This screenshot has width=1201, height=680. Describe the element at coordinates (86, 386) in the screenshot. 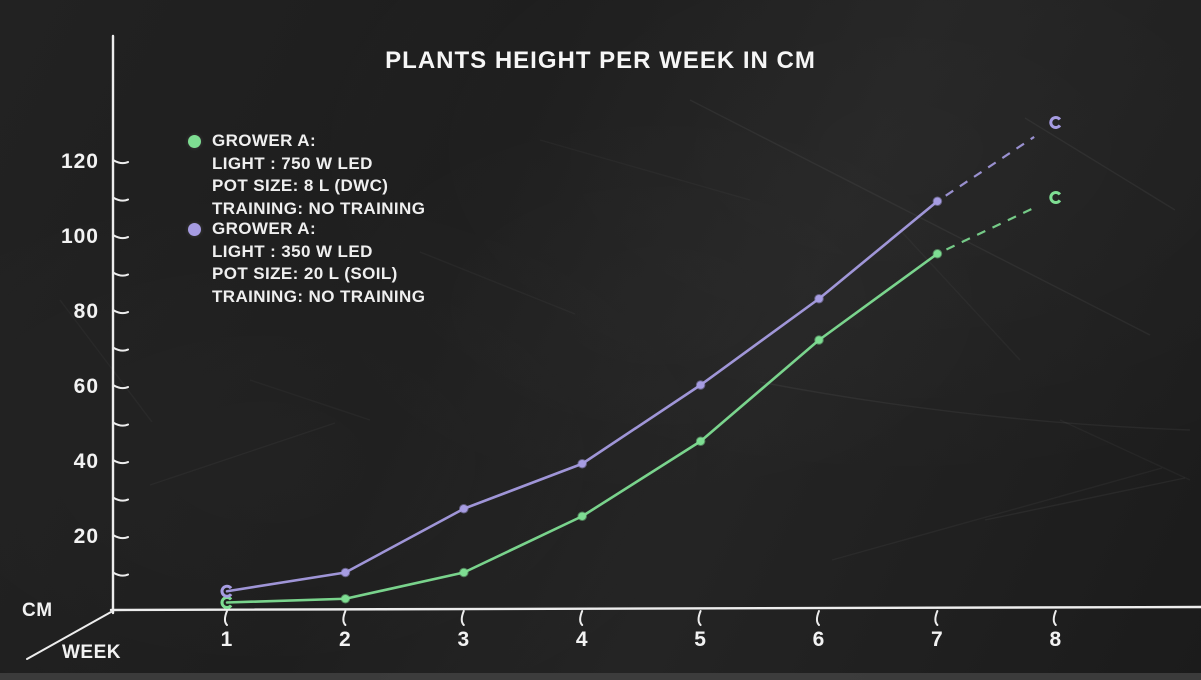

I see `y-axis-tick-label: 60` at that location.